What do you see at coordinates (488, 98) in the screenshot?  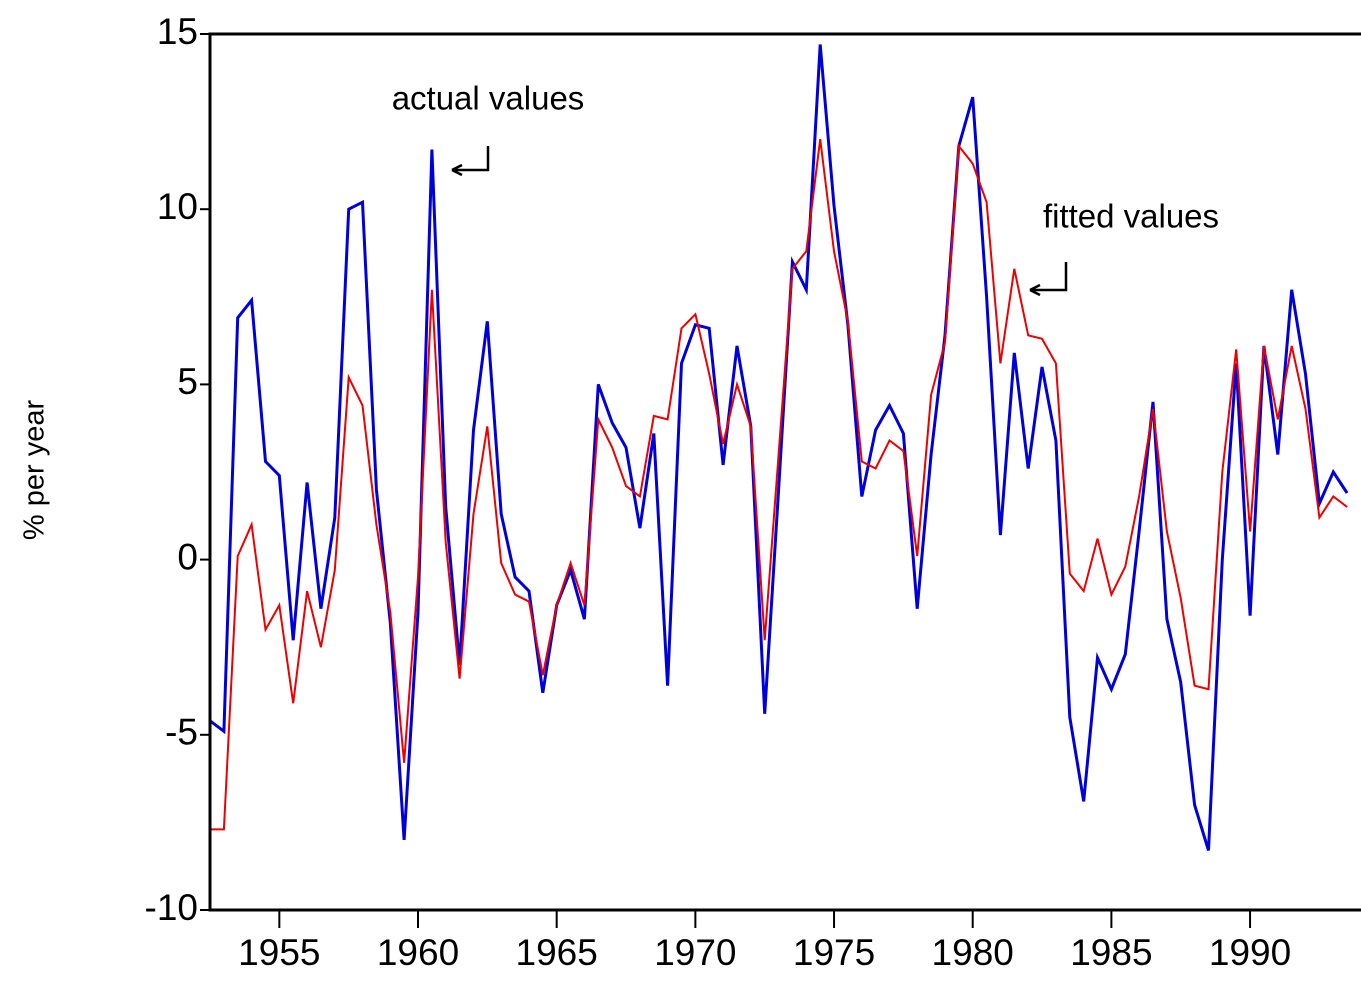 I see `annotation: actual values` at bounding box center [488, 98].